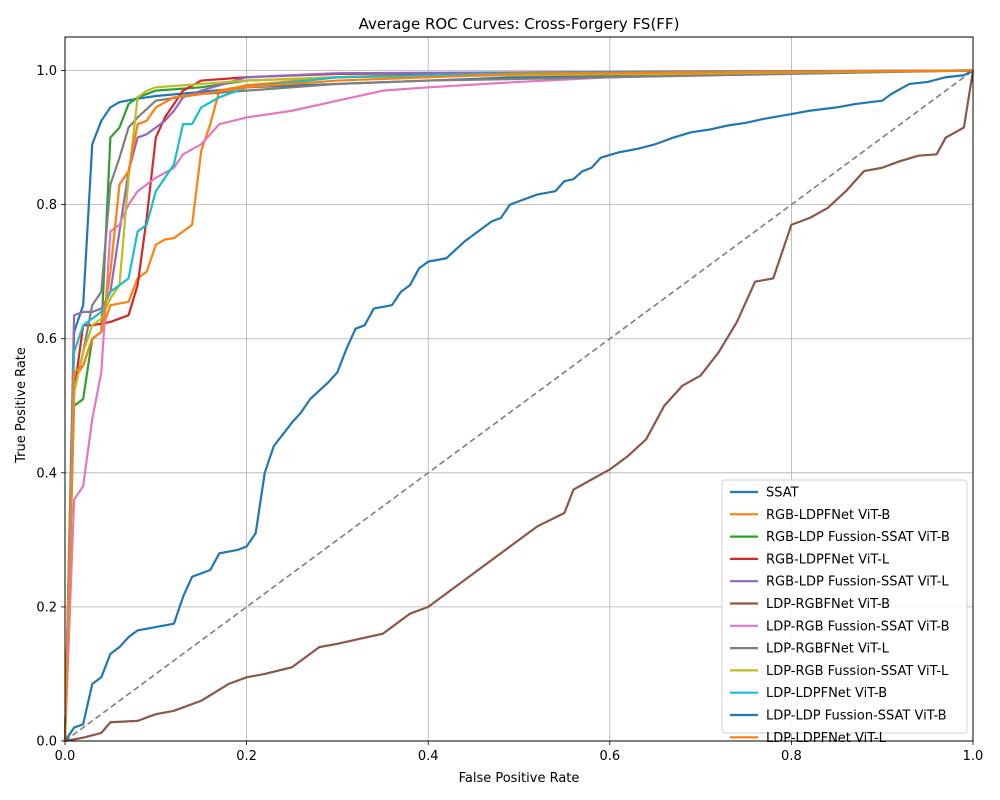 This screenshot has width=1000, height=800. Describe the element at coordinates (973, 756) in the screenshot. I see `x-tick-label: 1.0` at that location.